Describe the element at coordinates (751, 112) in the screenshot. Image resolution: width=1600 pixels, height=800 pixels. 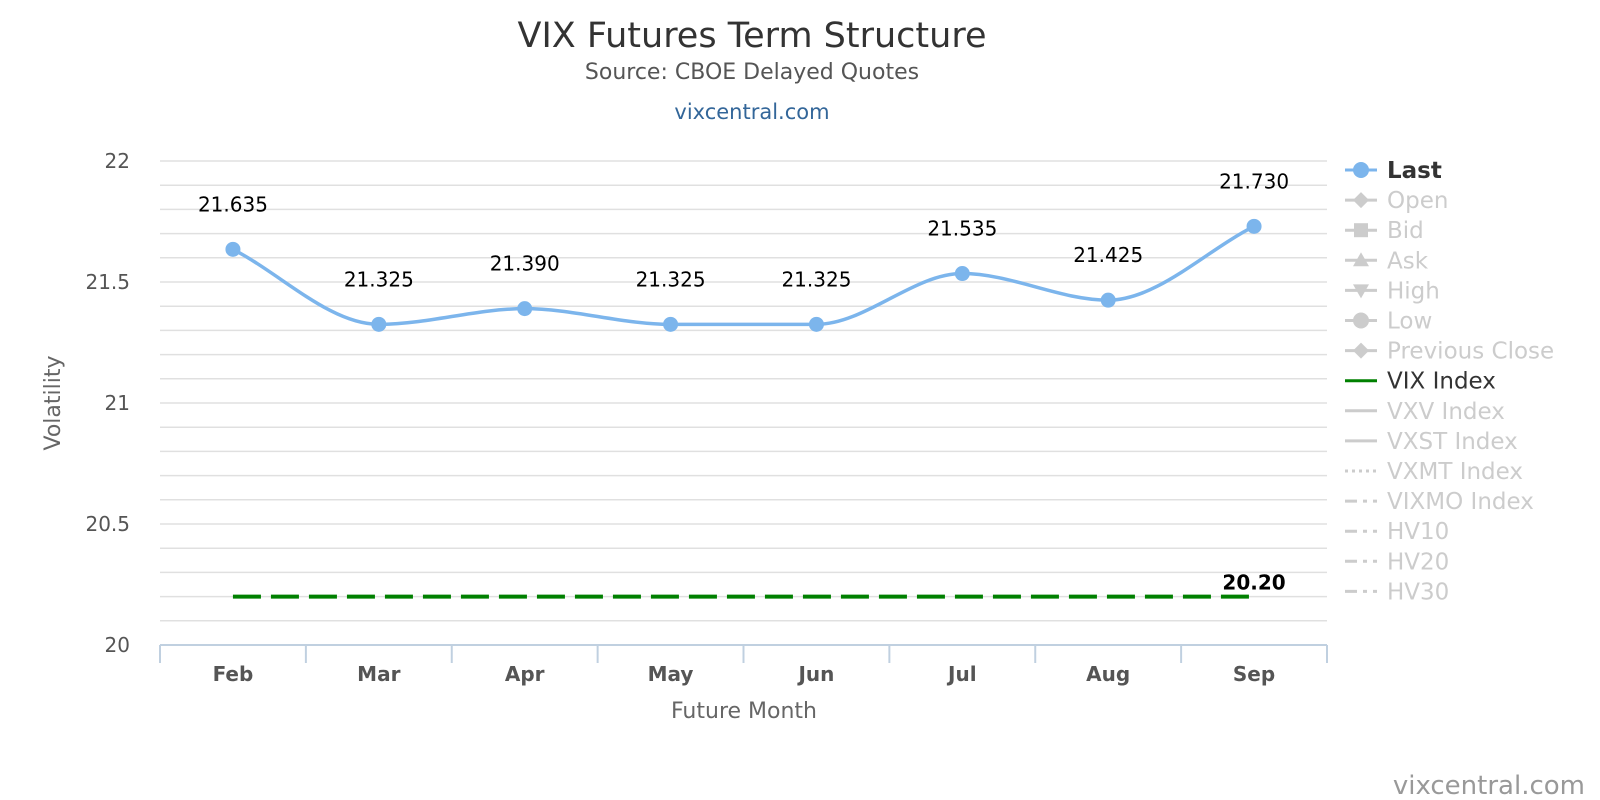
I see `credit-link-top: vixcentral.com` at that location.